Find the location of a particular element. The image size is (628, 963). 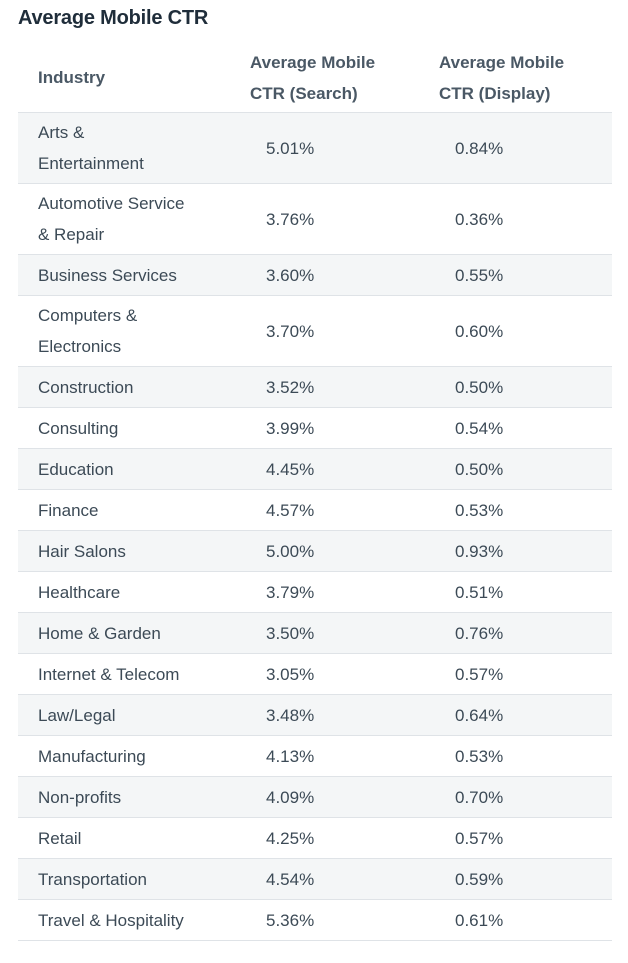

table-row: Home & Garden 3.50% 0.76% is located at coordinates (315, 633).